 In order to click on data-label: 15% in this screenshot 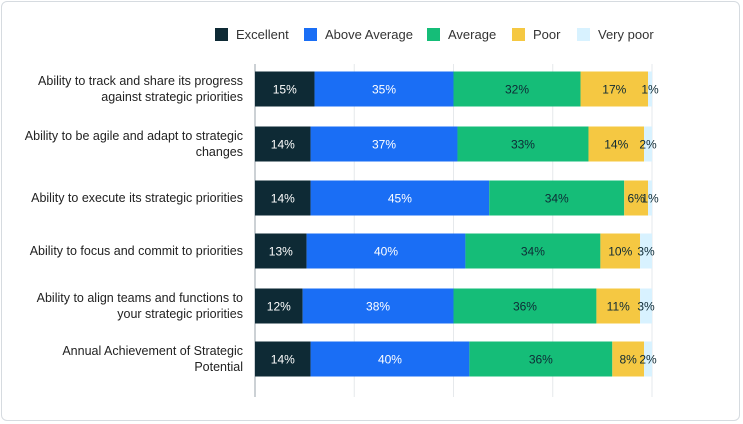, I will do `click(285, 90)`.